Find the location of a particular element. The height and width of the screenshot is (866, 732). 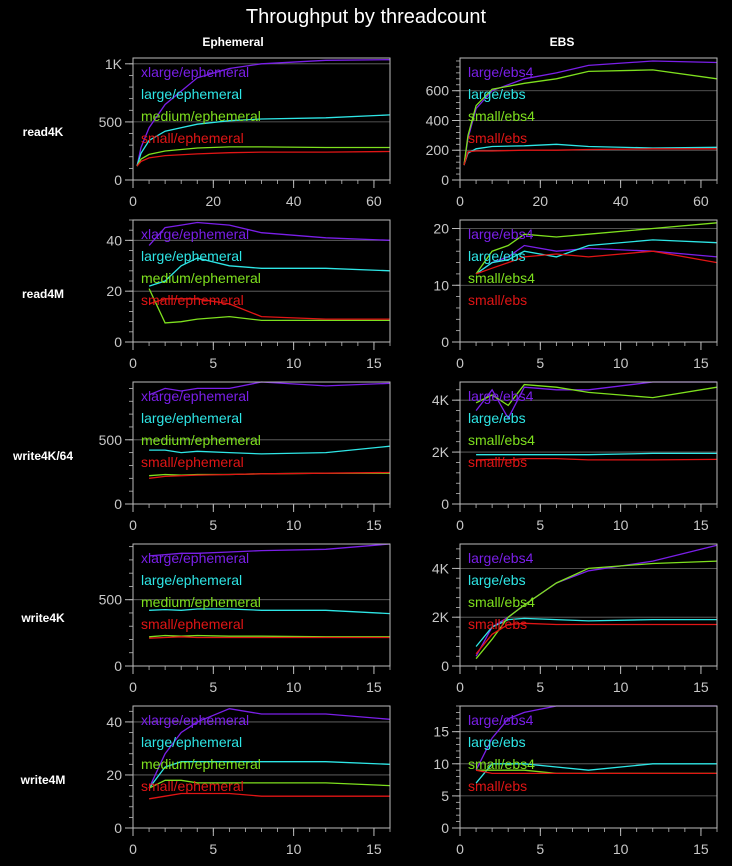

panel-0-xtick-label: 0 is located at coordinates (133, 201).